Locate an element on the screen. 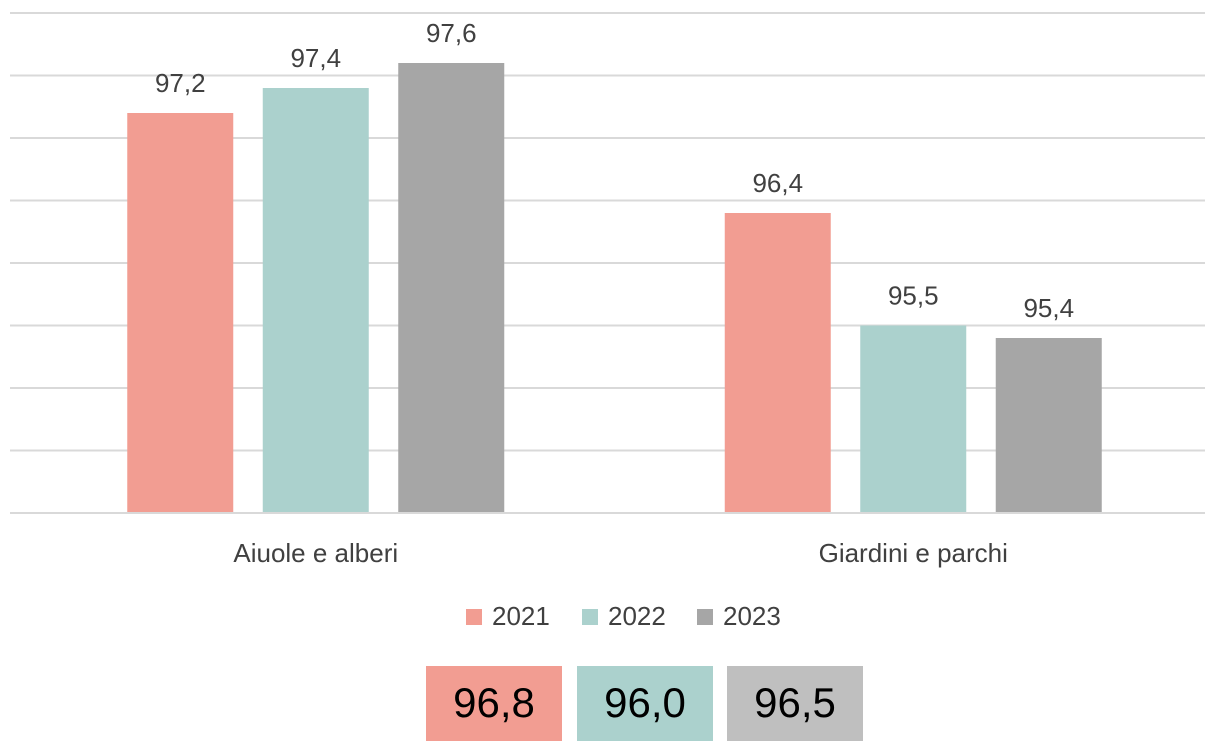  data-label: 95,4 is located at coordinates (1048, 308).